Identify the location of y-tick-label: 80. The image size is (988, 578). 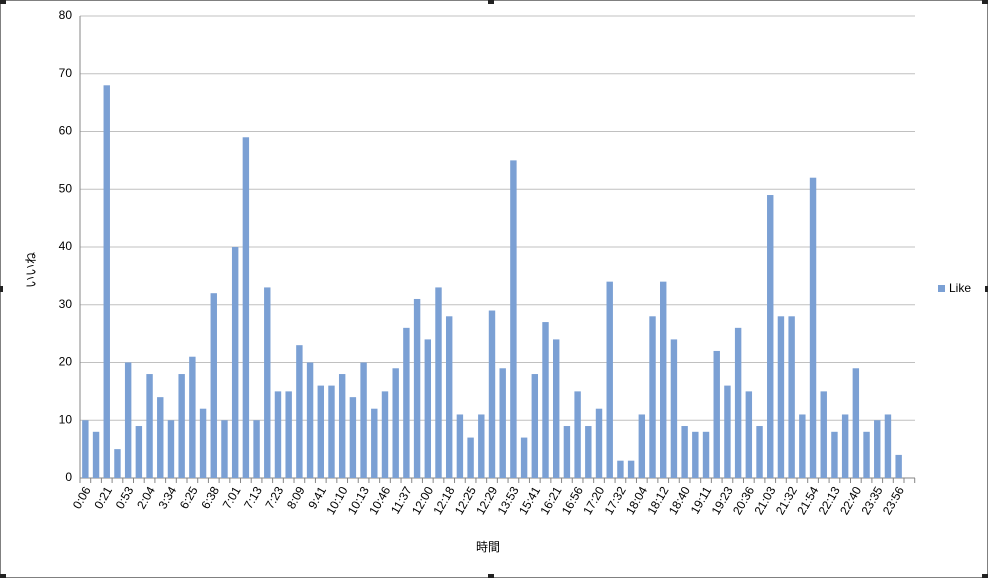
(66, 15).